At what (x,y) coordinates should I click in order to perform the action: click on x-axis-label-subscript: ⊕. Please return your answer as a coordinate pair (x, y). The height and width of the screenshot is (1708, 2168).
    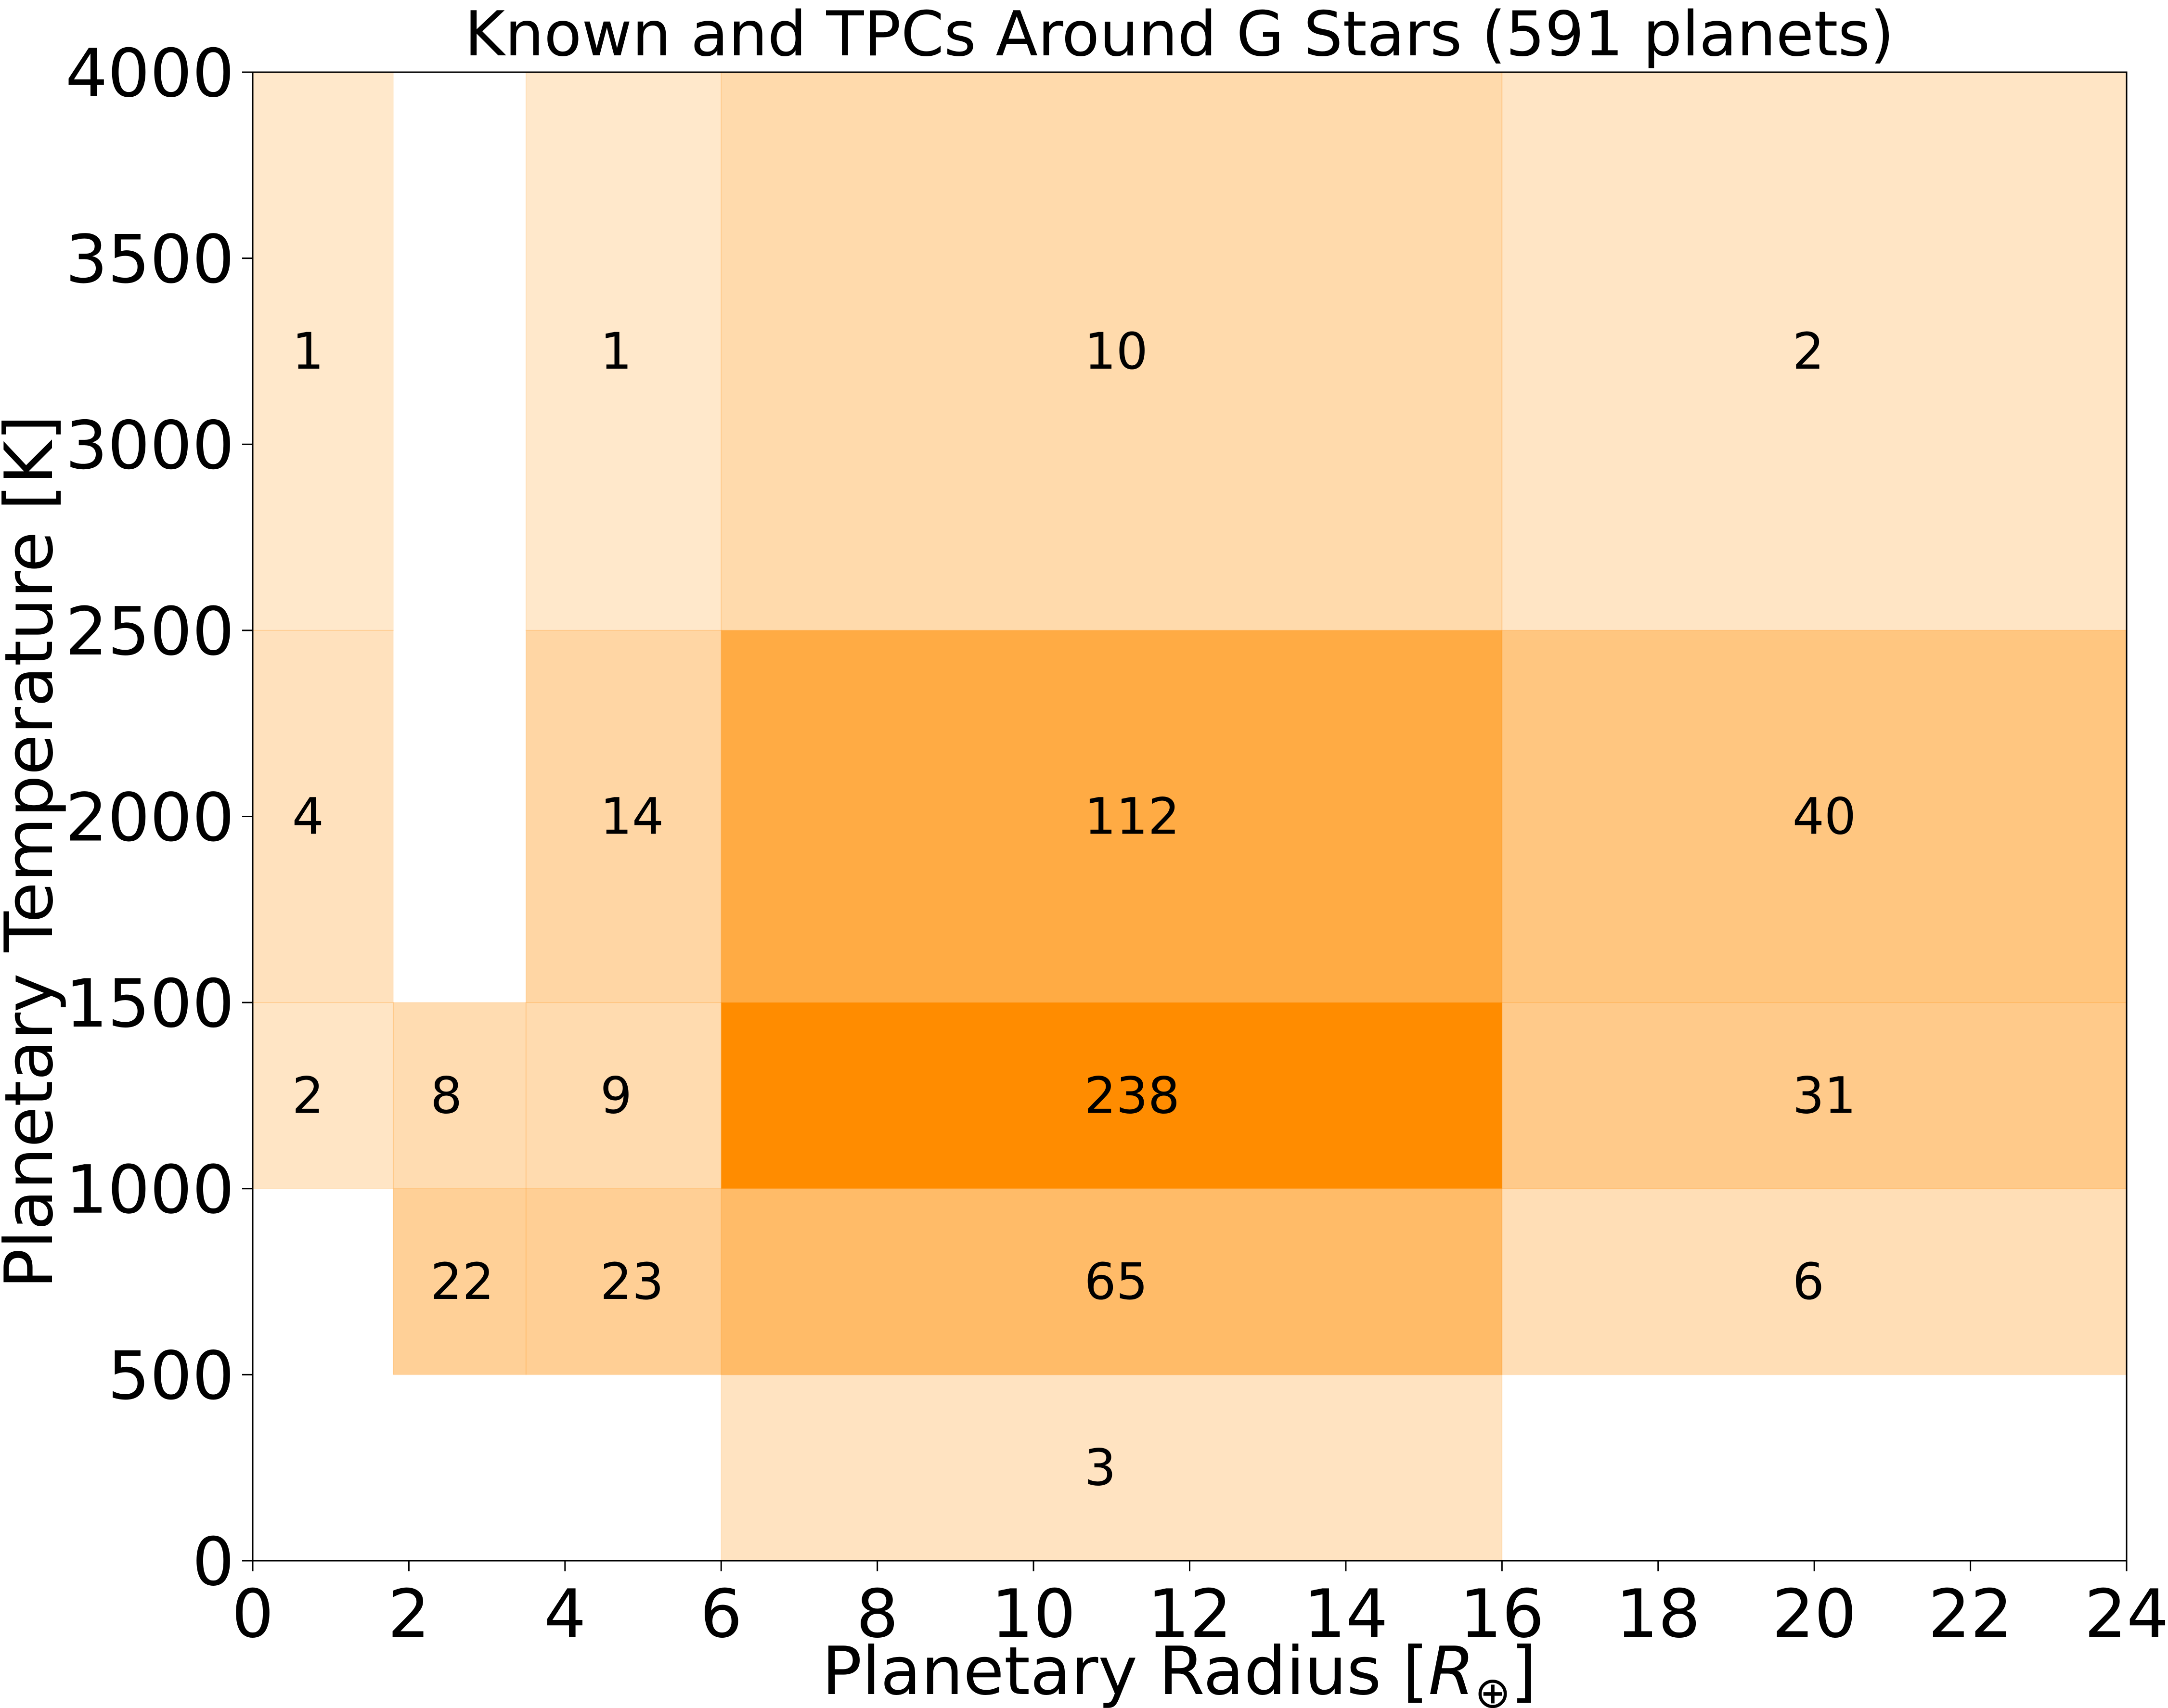
    Looking at the image, I should click on (1492, 1688).